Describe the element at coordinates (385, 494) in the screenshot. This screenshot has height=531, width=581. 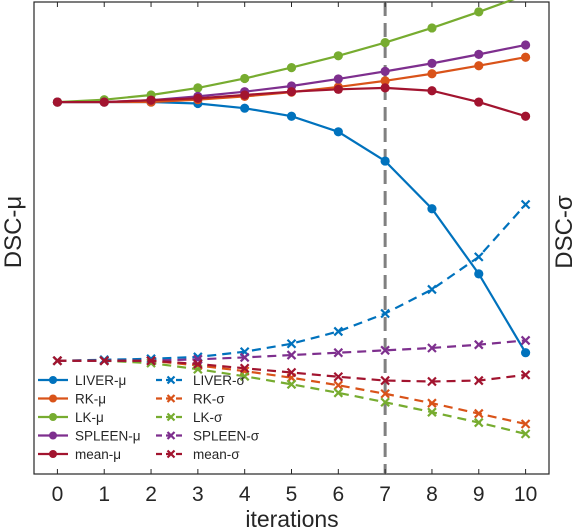
I see `x-tick-label: 7` at that location.